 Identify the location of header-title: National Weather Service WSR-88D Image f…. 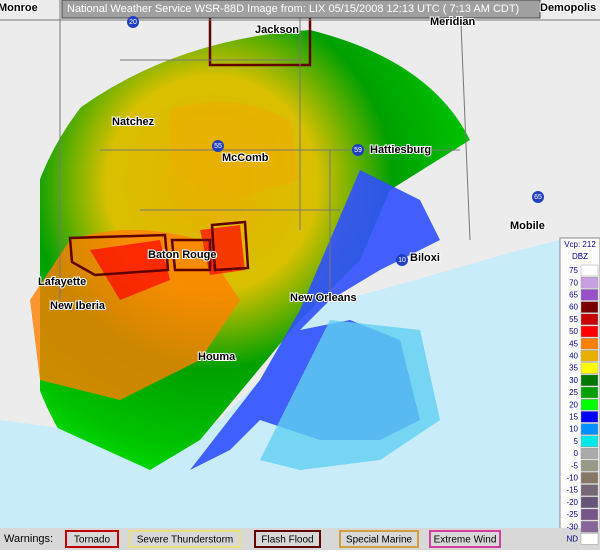
(293, 9).